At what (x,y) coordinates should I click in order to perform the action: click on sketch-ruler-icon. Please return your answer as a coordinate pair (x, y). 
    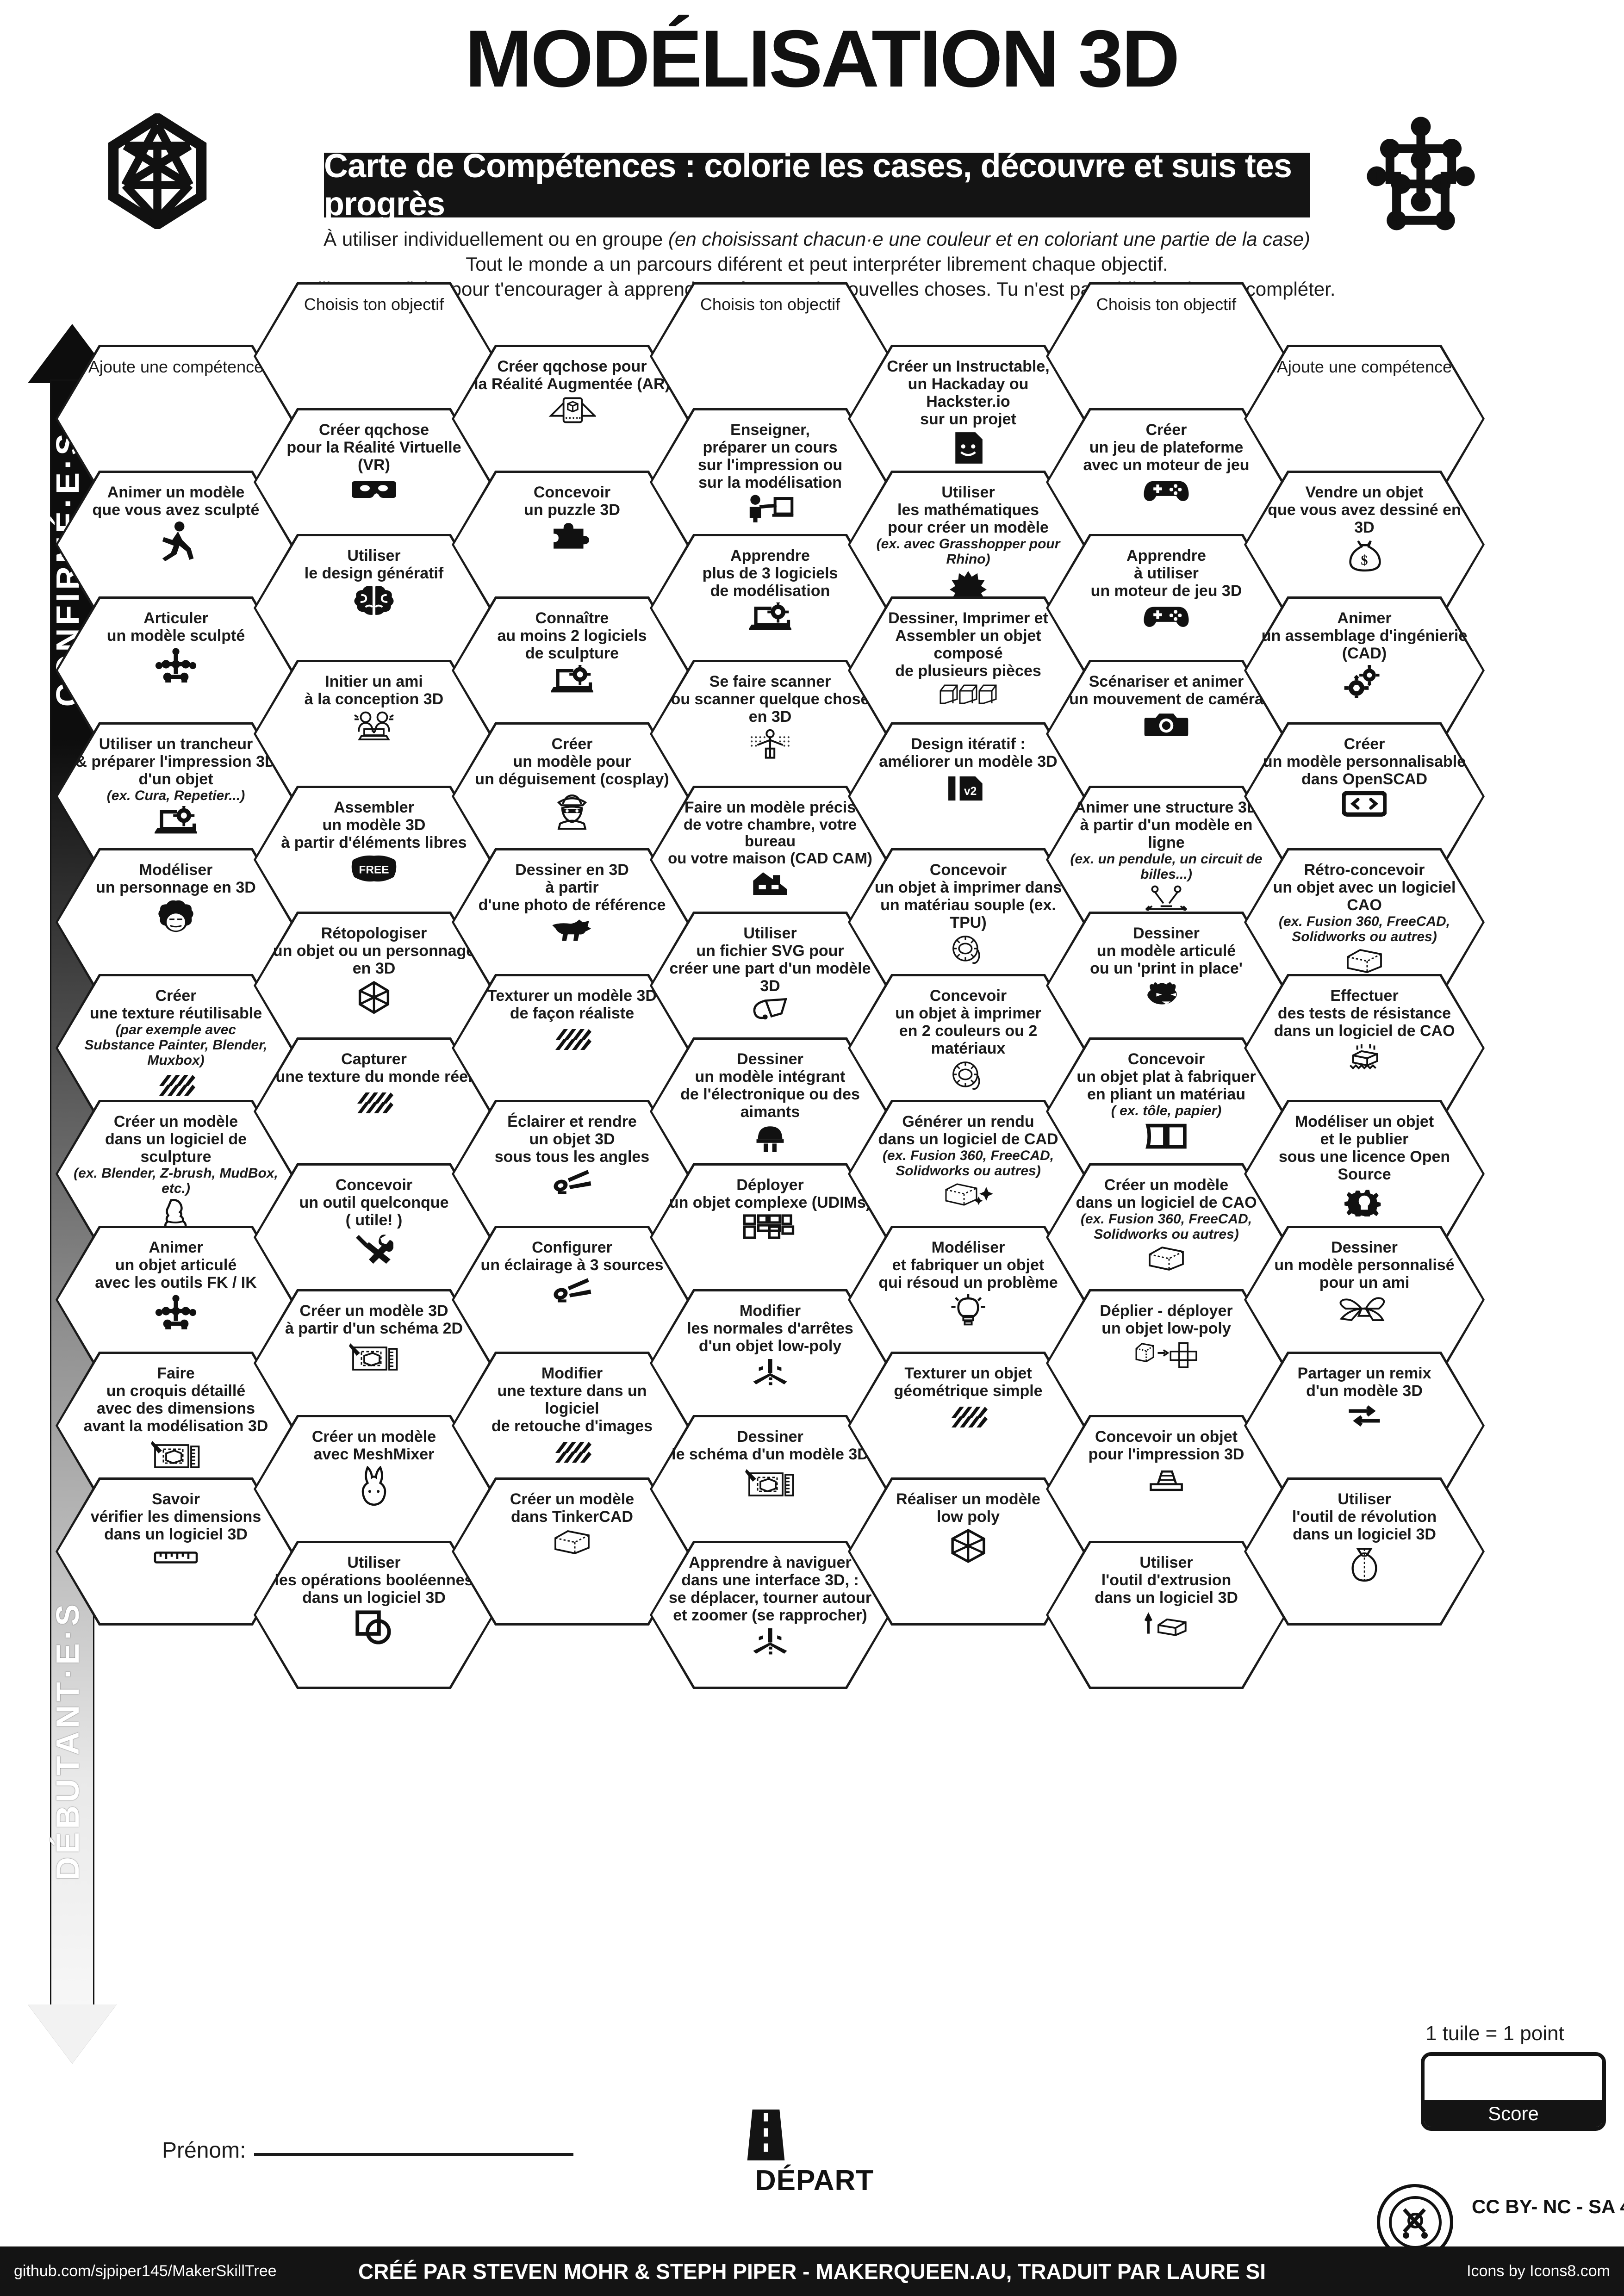
    Looking at the image, I should click on (176, 1455).